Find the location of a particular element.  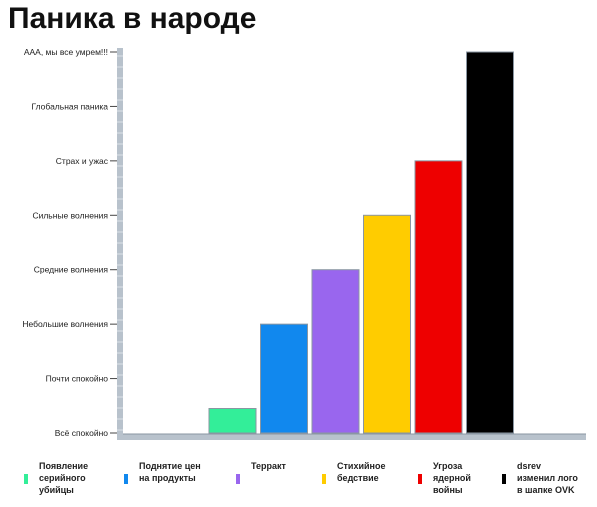

legend-item: Терракт is located at coordinates (261, 472).